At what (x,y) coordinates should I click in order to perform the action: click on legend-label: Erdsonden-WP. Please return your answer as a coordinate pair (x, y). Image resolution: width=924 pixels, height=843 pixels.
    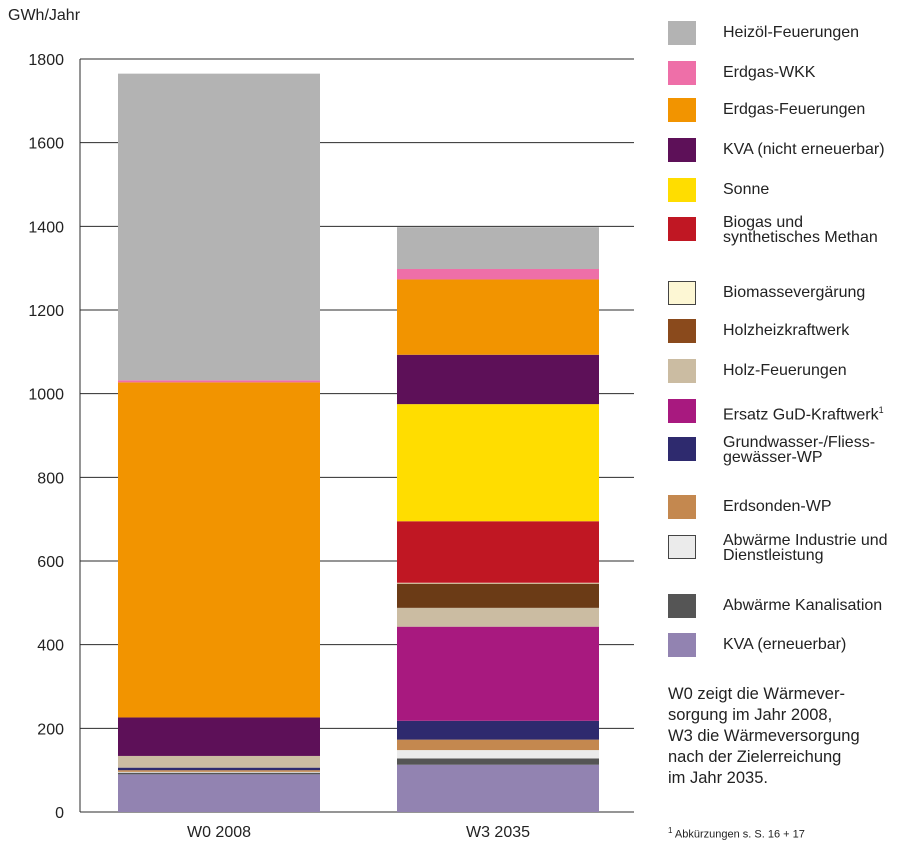
    Looking at the image, I should click on (777, 506).